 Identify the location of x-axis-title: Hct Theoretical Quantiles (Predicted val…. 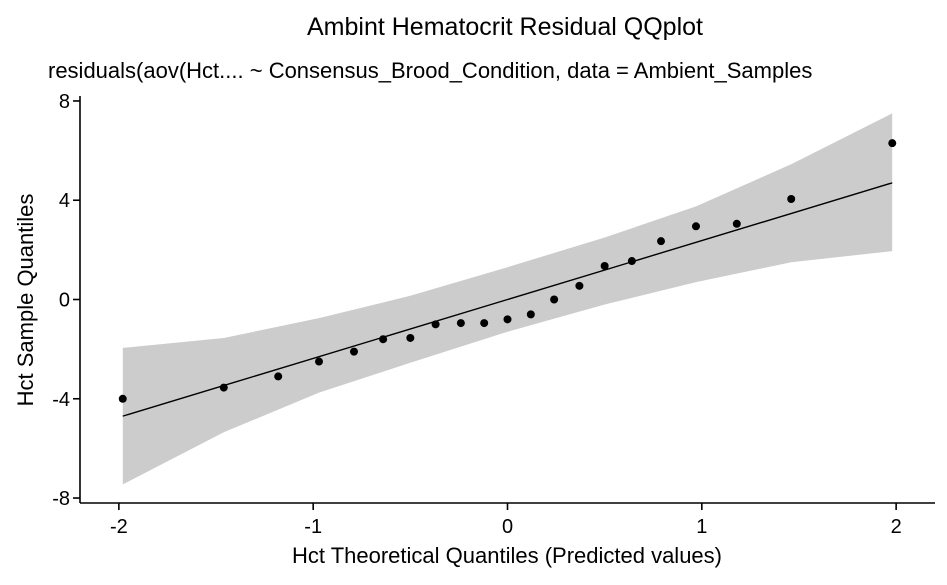
(507, 555).